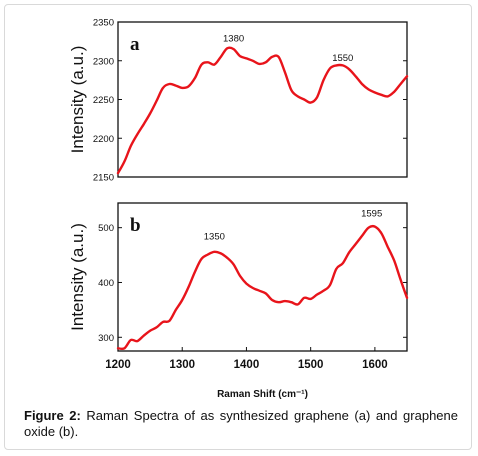 Image resolution: width=478 pixels, height=456 pixels. Describe the element at coordinates (182, 365) in the screenshot. I see `x-tick-label: 1300` at that location.